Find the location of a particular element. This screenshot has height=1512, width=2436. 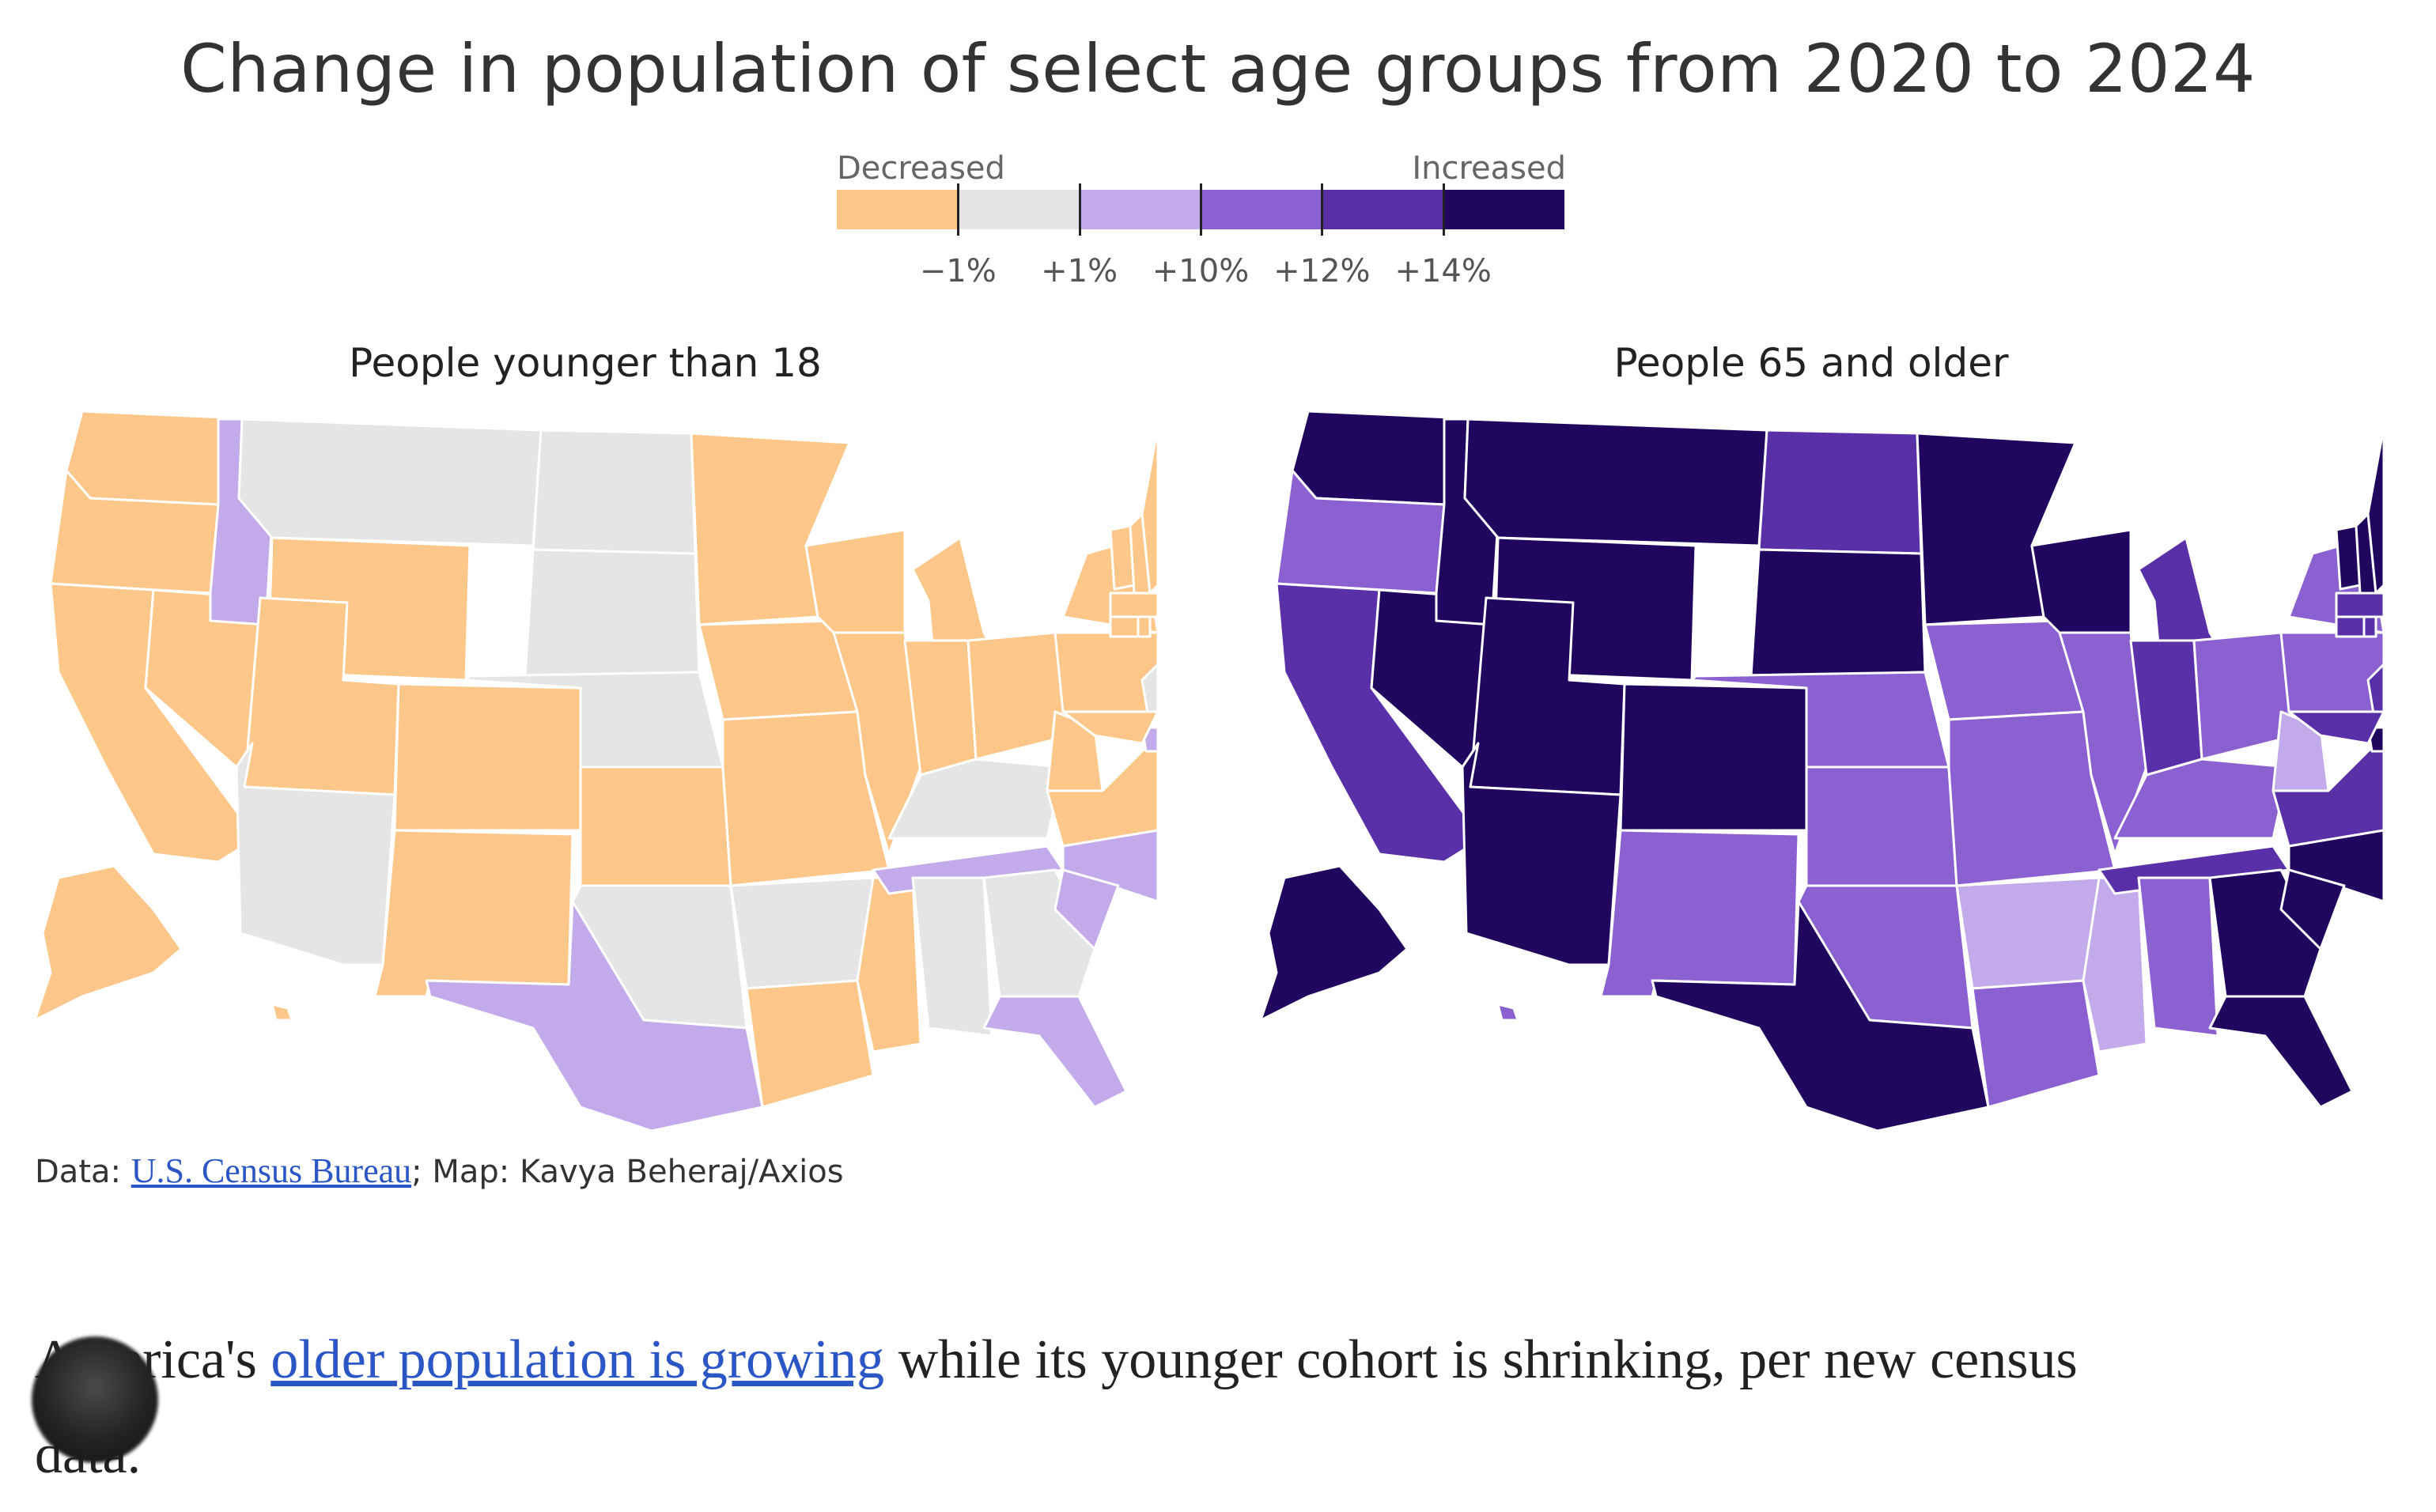

credit-suffix: ; Map: Kavya Beheraj/Axios is located at coordinates (627, 1172).